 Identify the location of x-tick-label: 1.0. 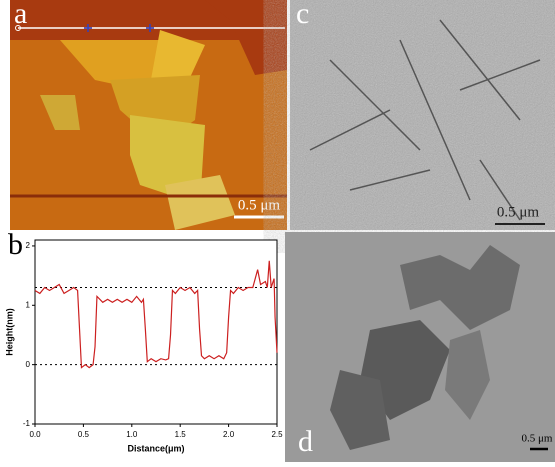
(132, 434).